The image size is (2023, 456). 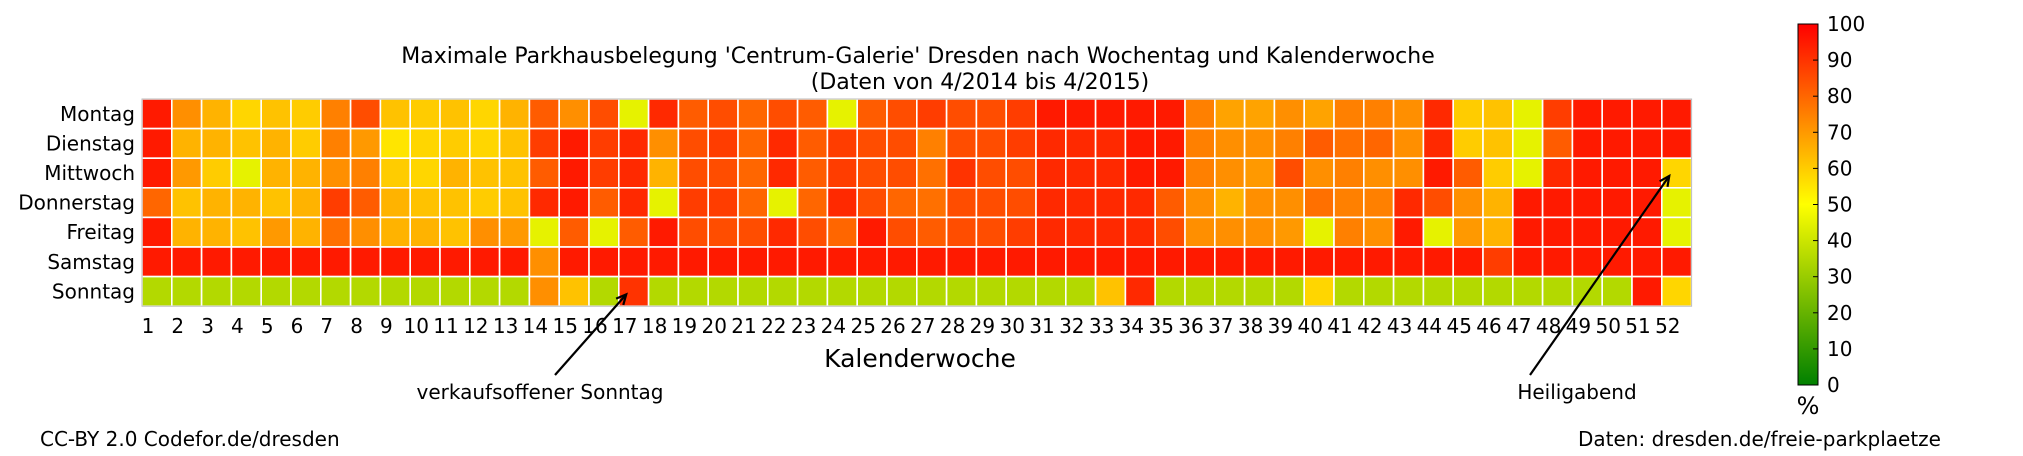 What do you see at coordinates (1846, 24) in the screenshot?
I see `colorbar-tick-label: 100` at bounding box center [1846, 24].